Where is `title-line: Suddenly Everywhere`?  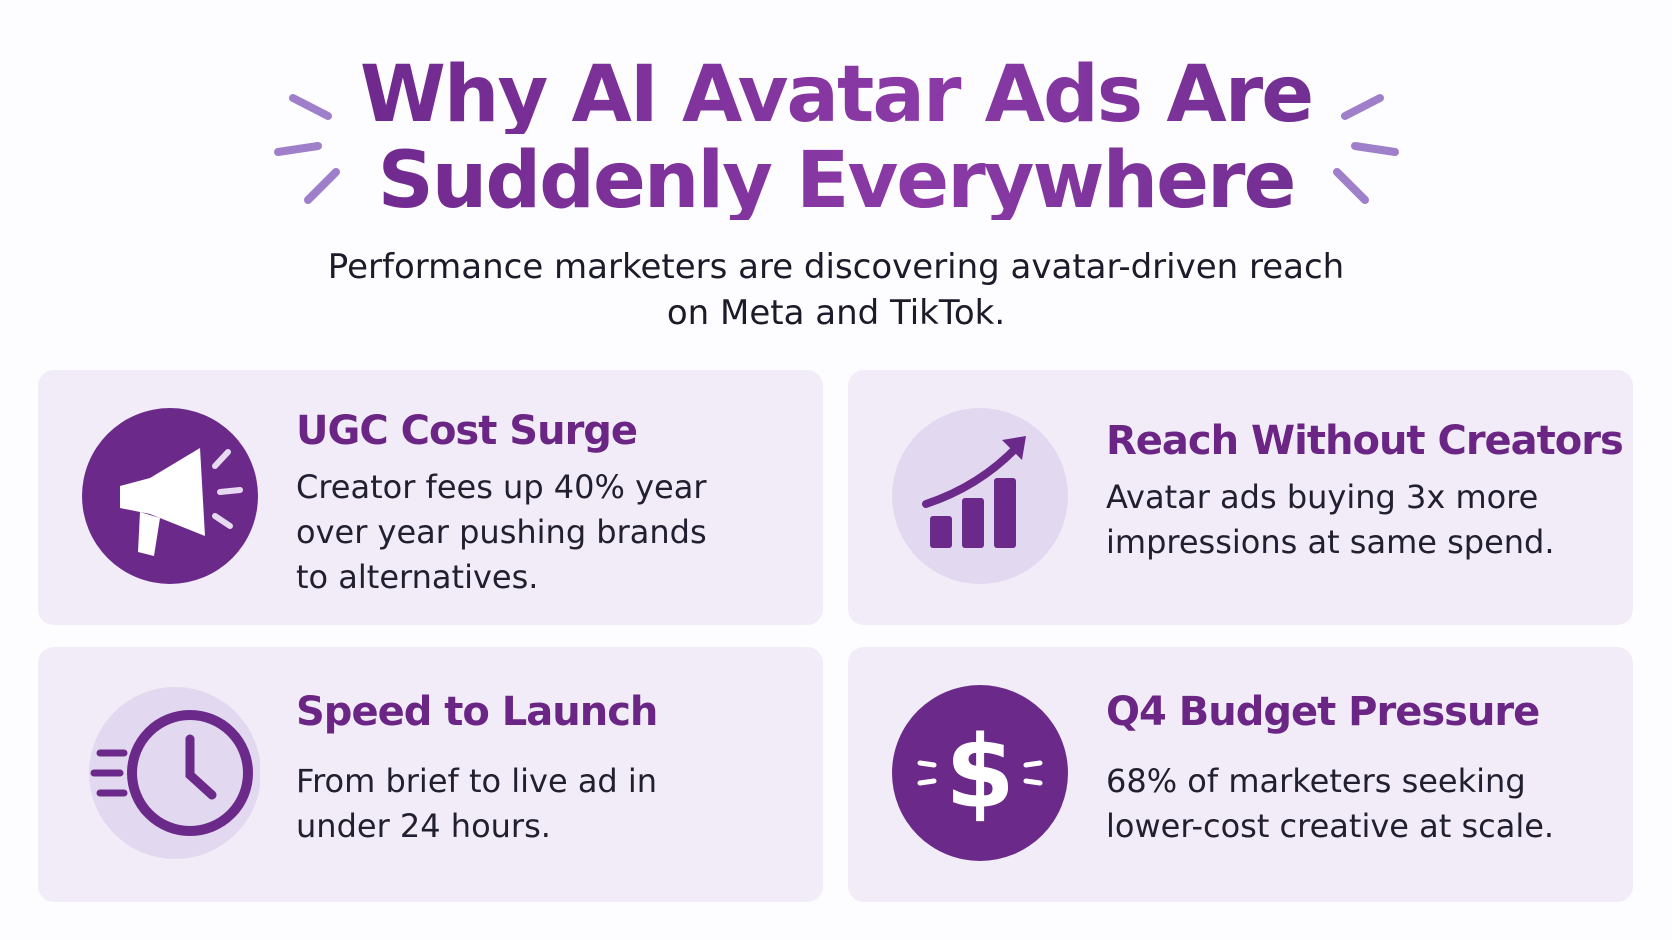
title-line: Suddenly Everywhere is located at coordinates (836, 181).